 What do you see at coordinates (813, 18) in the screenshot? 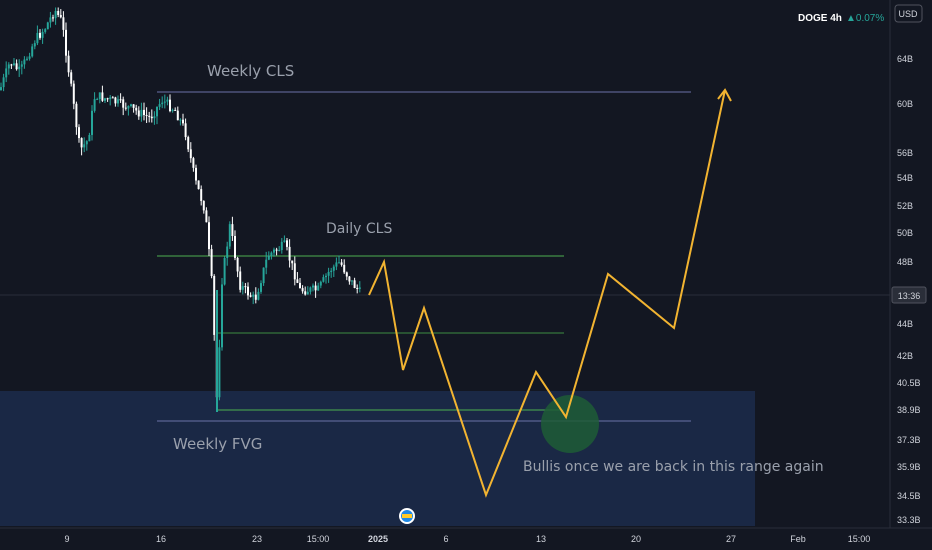
I see `symbol-label: DOGE` at bounding box center [813, 18].